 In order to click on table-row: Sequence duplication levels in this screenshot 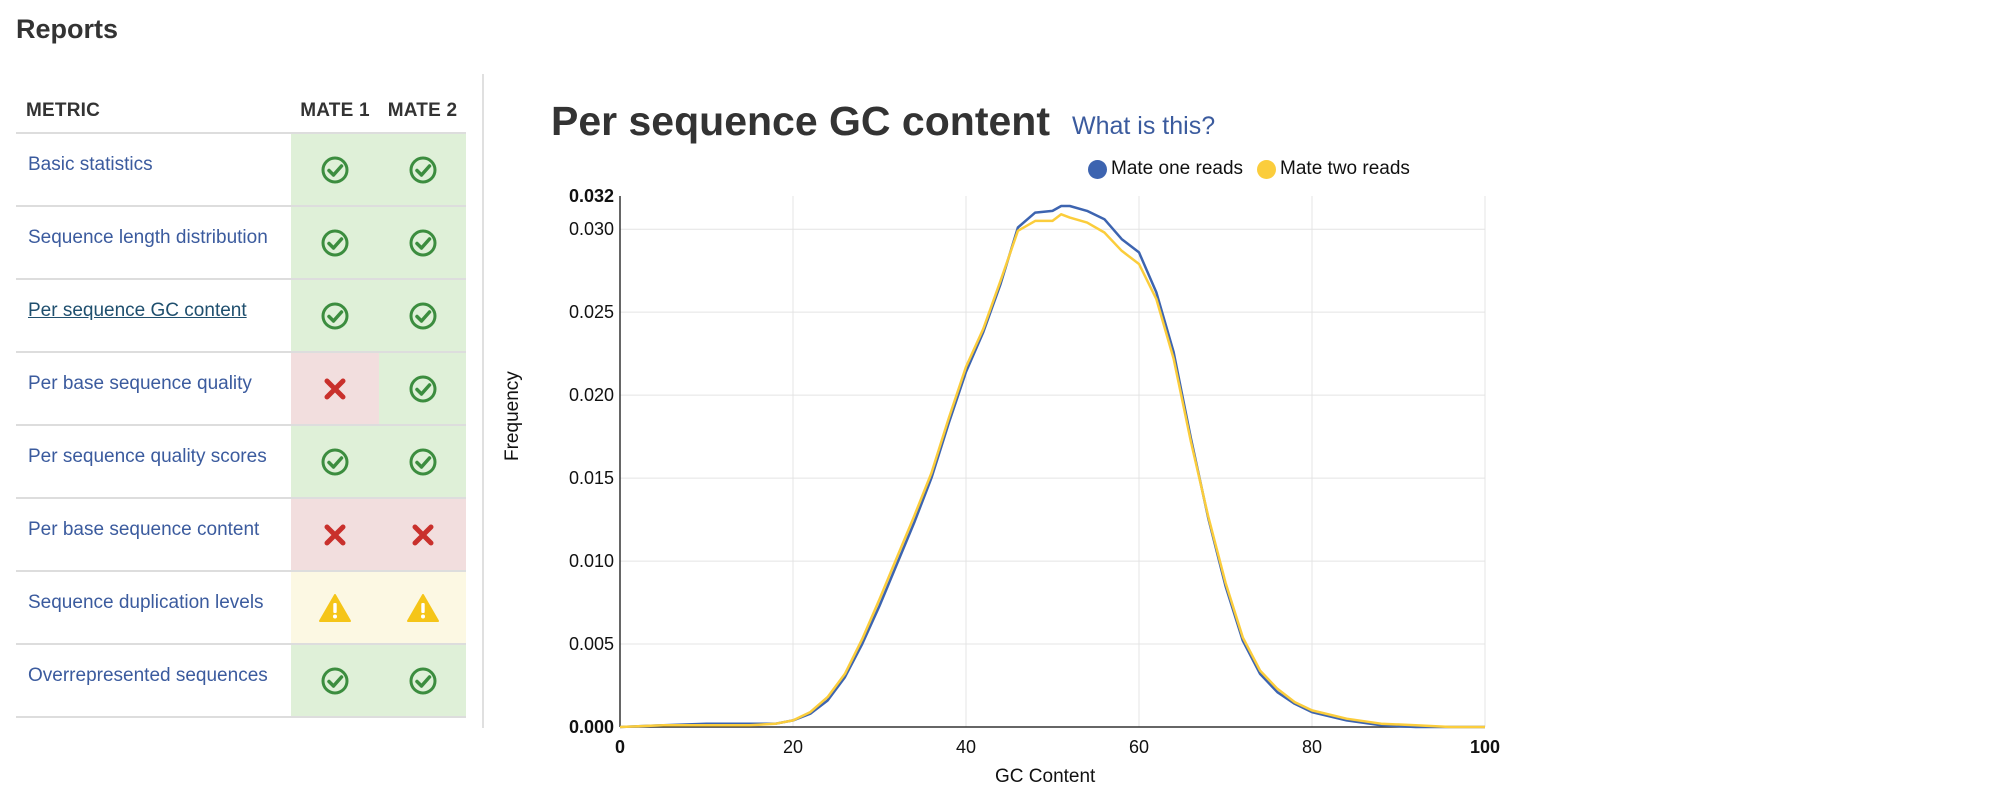, I will do `click(241, 608)`.